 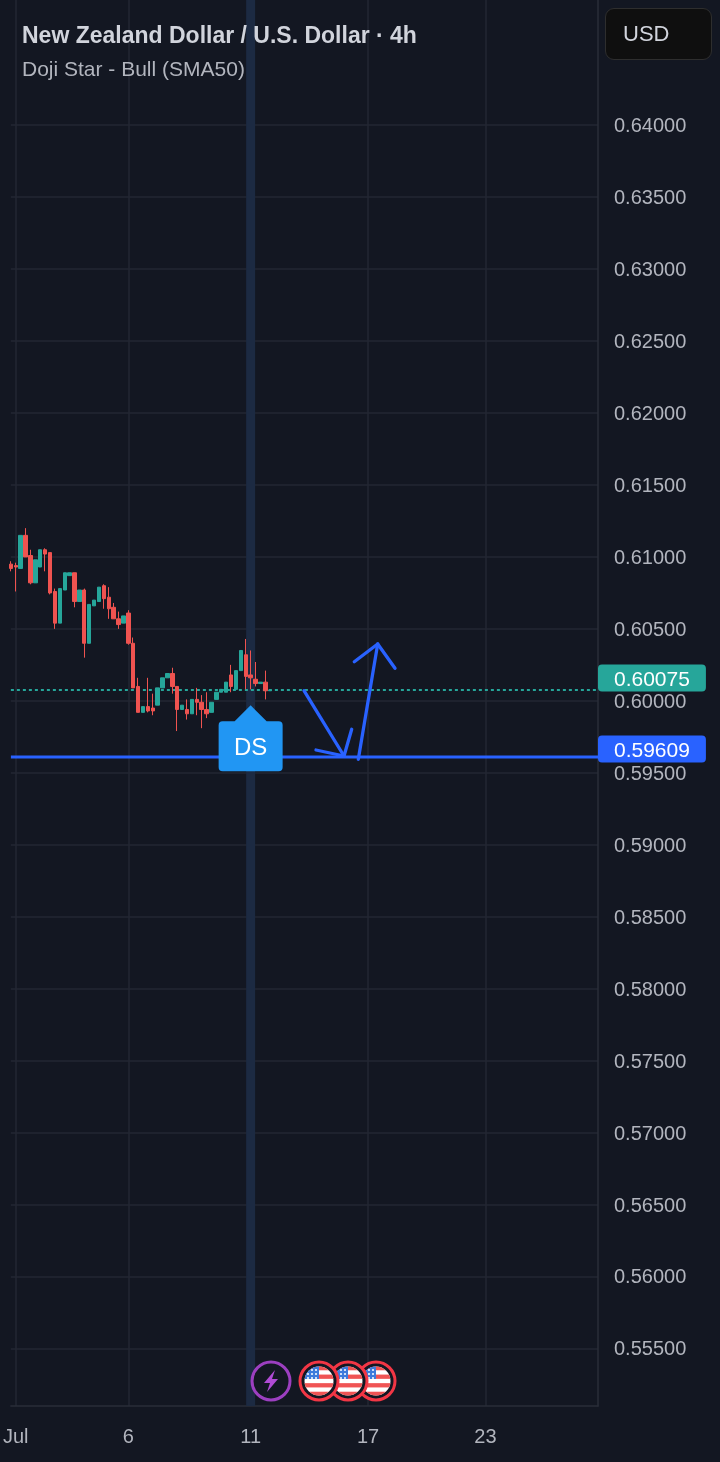 I want to click on x-tick-label: 6, so click(x=128, y=1436).